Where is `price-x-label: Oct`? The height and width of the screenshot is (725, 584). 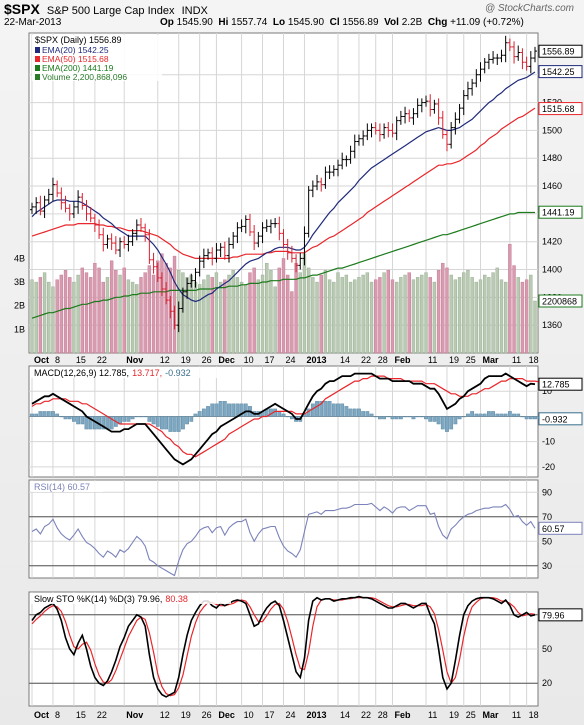 price-x-label: Oct is located at coordinates (41, 360).